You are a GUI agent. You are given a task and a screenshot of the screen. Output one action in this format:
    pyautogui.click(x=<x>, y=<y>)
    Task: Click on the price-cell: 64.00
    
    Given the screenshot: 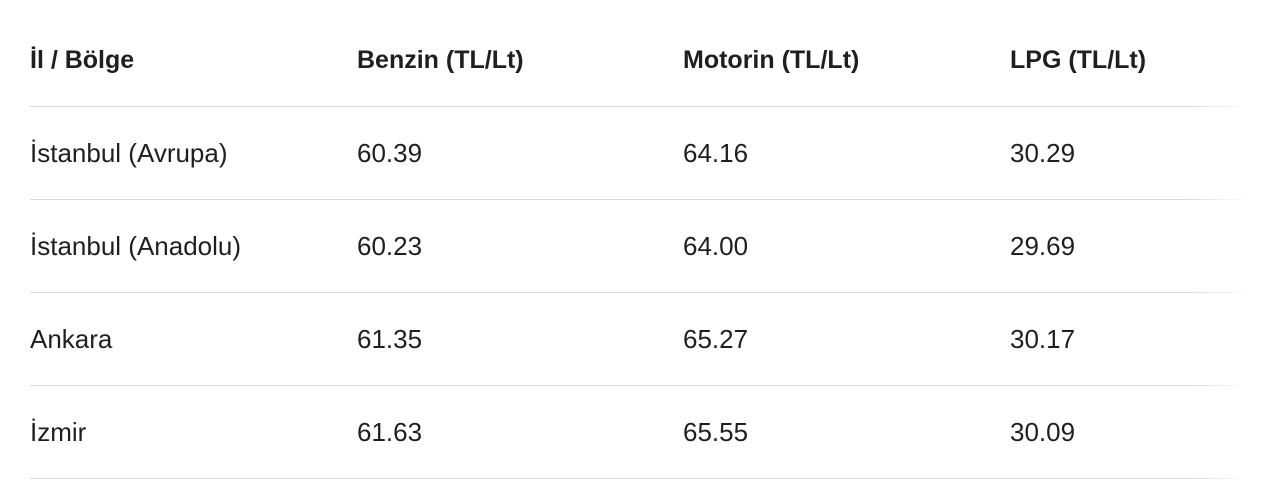 What is the action you would take?
    pyautogui.click(x=716, y=246)
    